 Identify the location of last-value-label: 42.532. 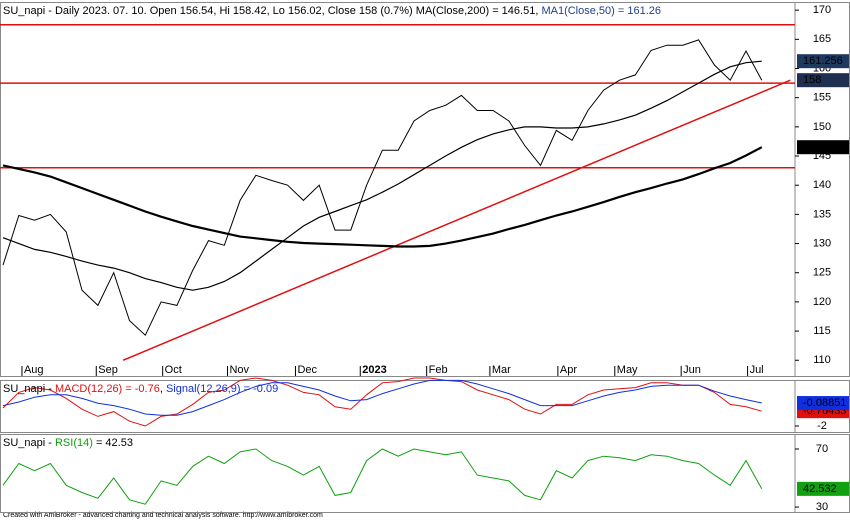
(820, 489).